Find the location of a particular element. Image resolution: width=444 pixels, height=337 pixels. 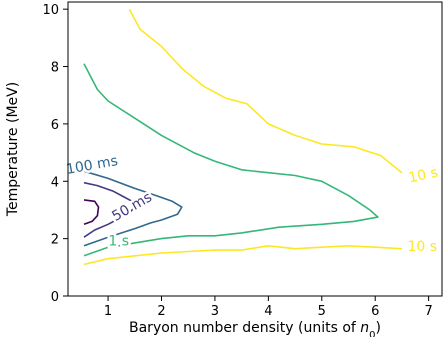

contour-label-2: 1 s is located at coordinates (118, 242).